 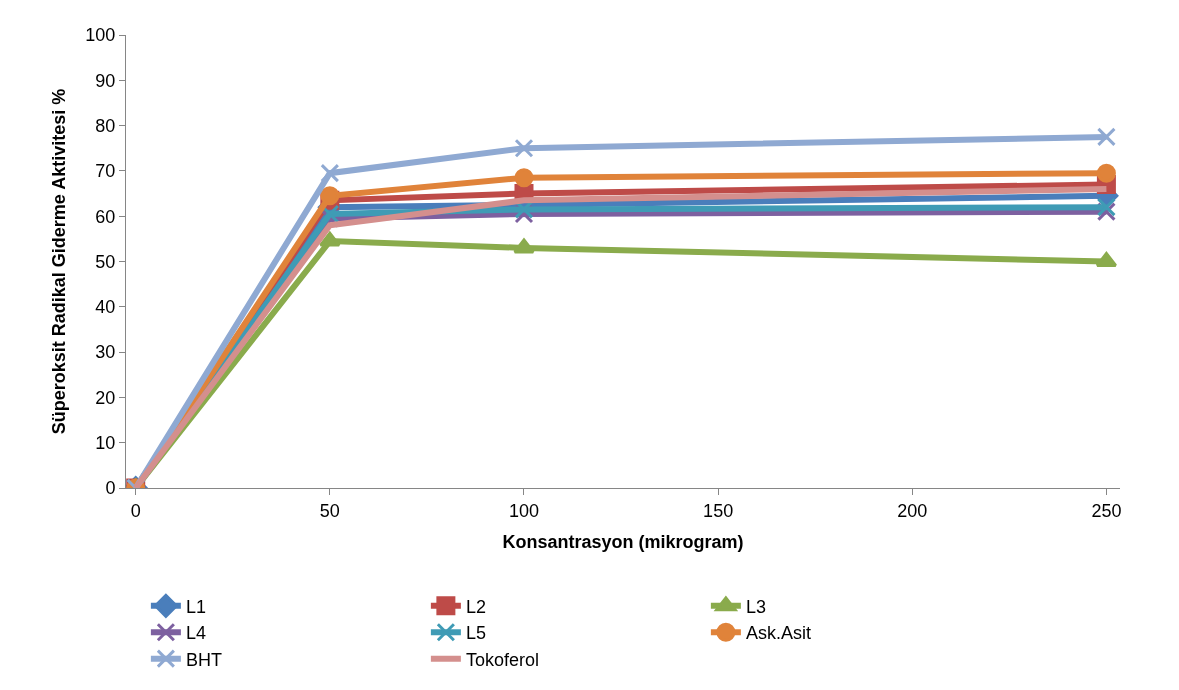 I want to click on x-tick-label: 100, so click(x=524, y=510).